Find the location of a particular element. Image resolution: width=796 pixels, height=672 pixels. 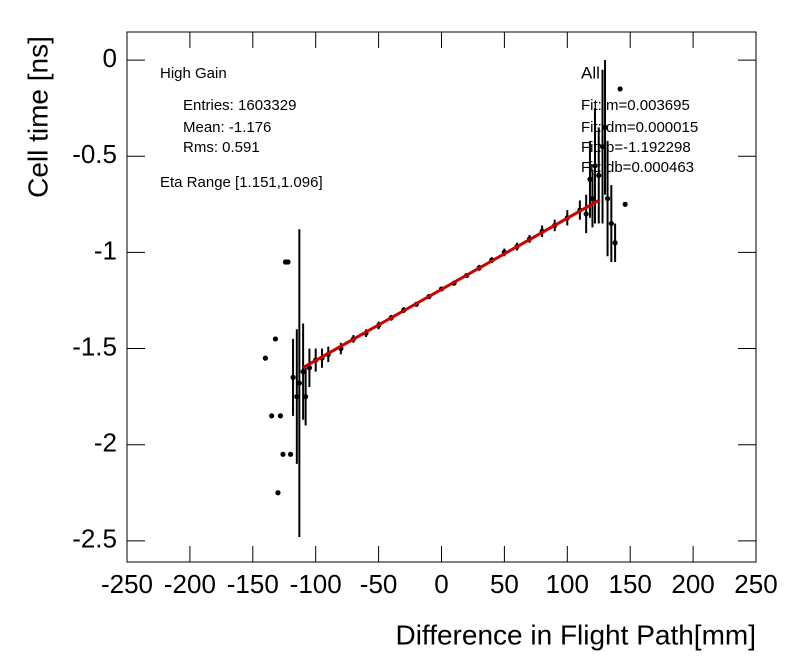

x-axis-title: Difference in Flight Path[mm] is located at coordinates (575, 634).